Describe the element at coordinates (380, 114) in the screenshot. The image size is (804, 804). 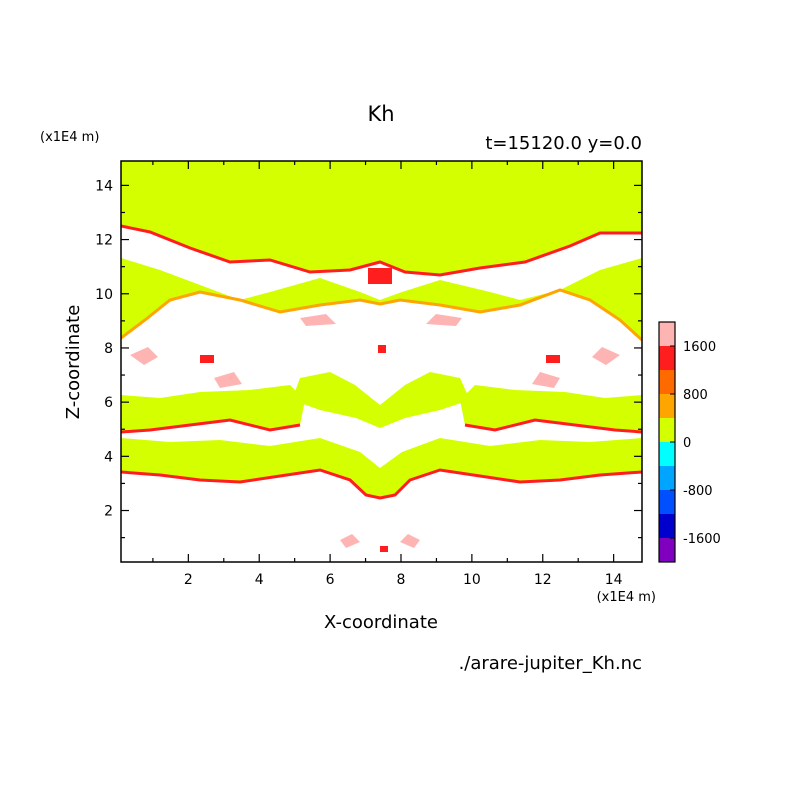
I see `chart-title: Kh` at that location.